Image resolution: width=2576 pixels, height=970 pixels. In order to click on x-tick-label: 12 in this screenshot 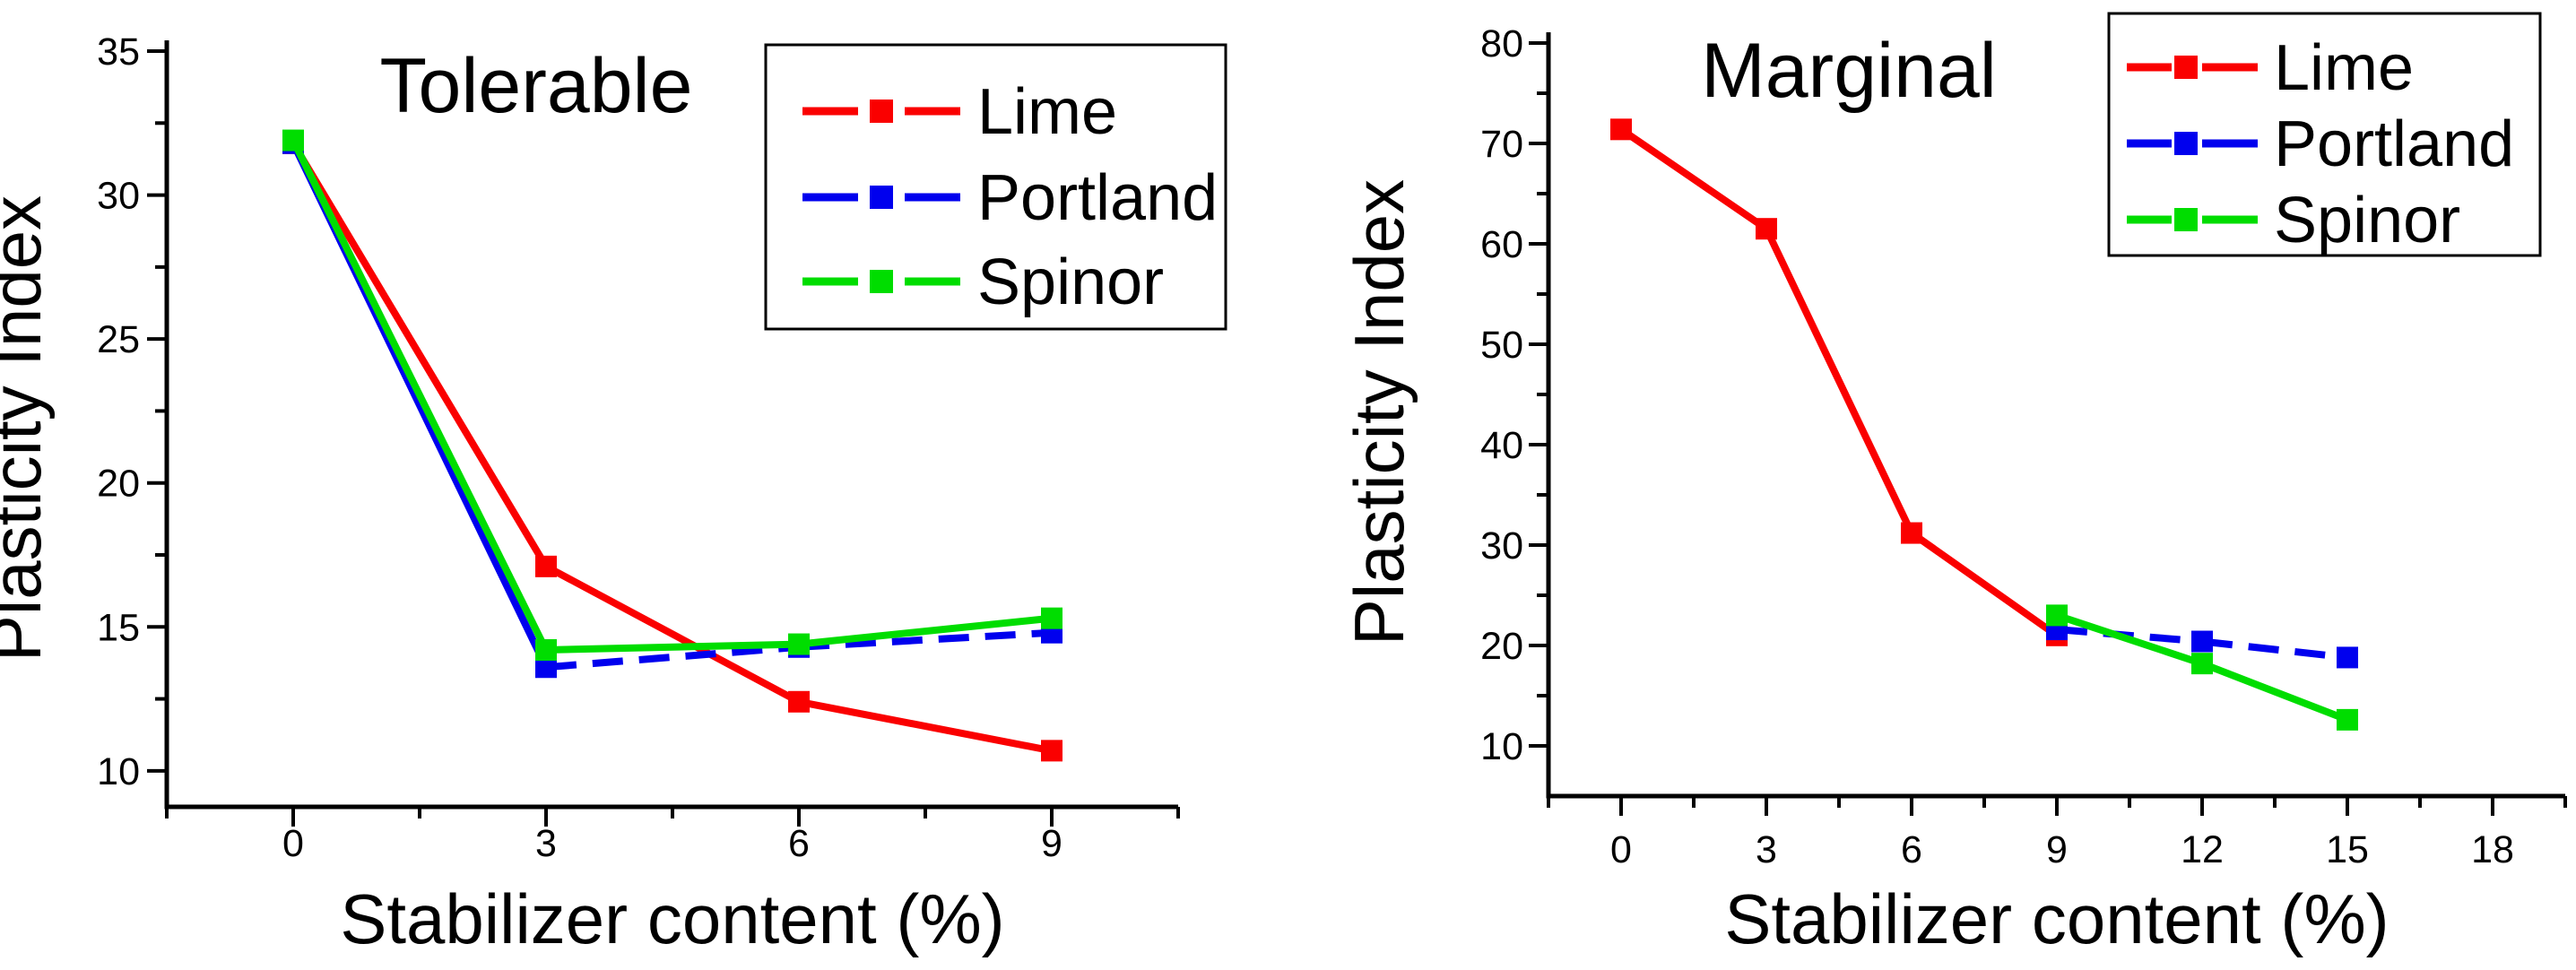, I will do `click(2202, 849)`.